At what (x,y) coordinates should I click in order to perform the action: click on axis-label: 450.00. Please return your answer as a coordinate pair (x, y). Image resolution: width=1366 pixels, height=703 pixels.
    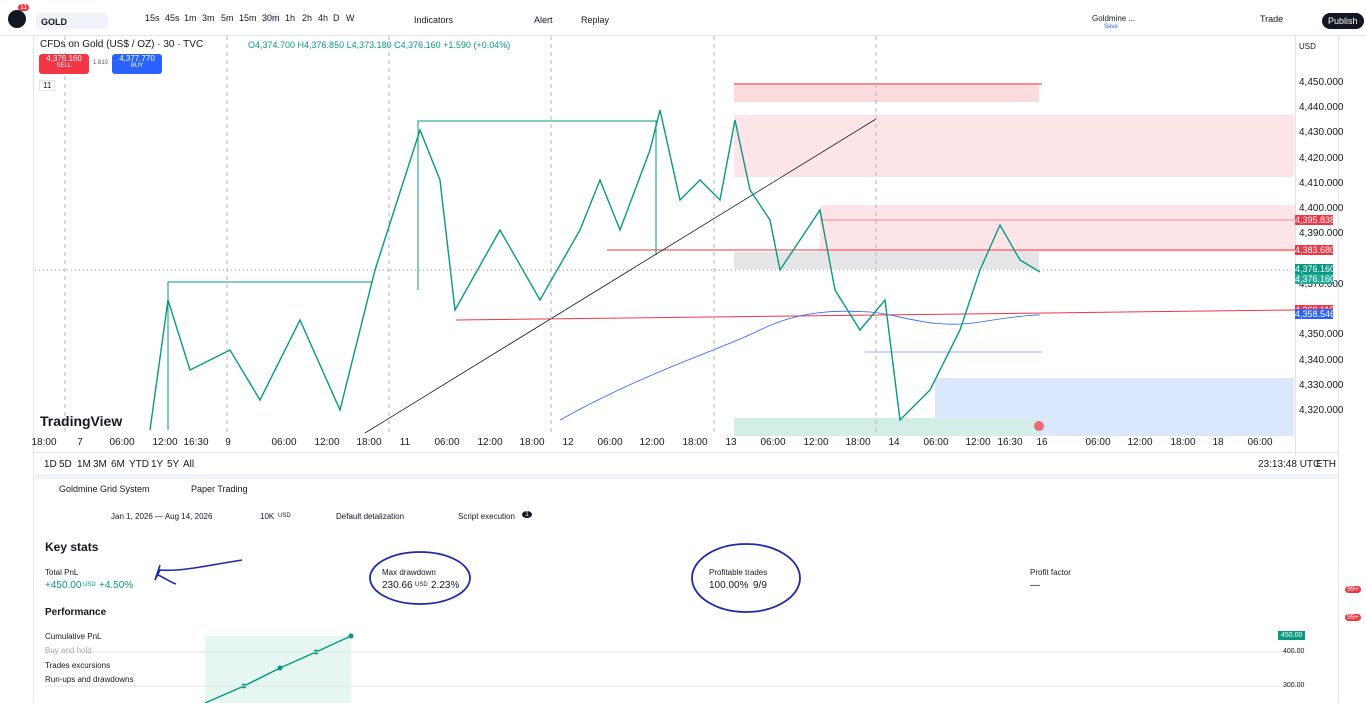
    Looking at the image, I should click on (1292, 635).